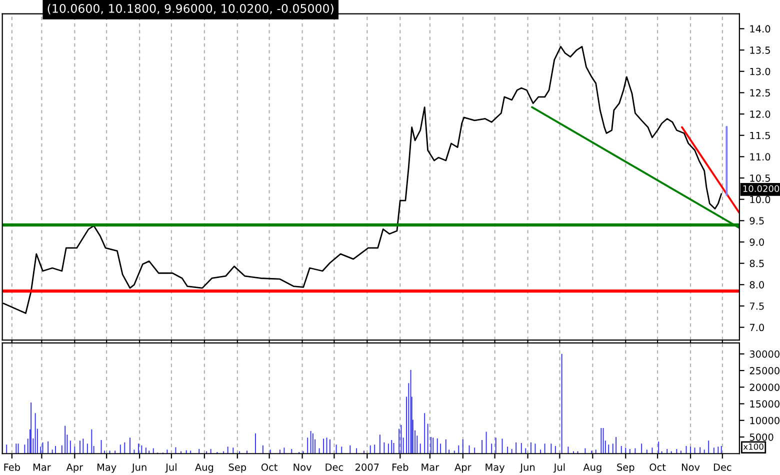 This screenshot has height=475, width=780. What do you see at coordinates (760, 157) in the screenshot?
I see `y-tick-label: 11.0` at bounding box center [760, 157].